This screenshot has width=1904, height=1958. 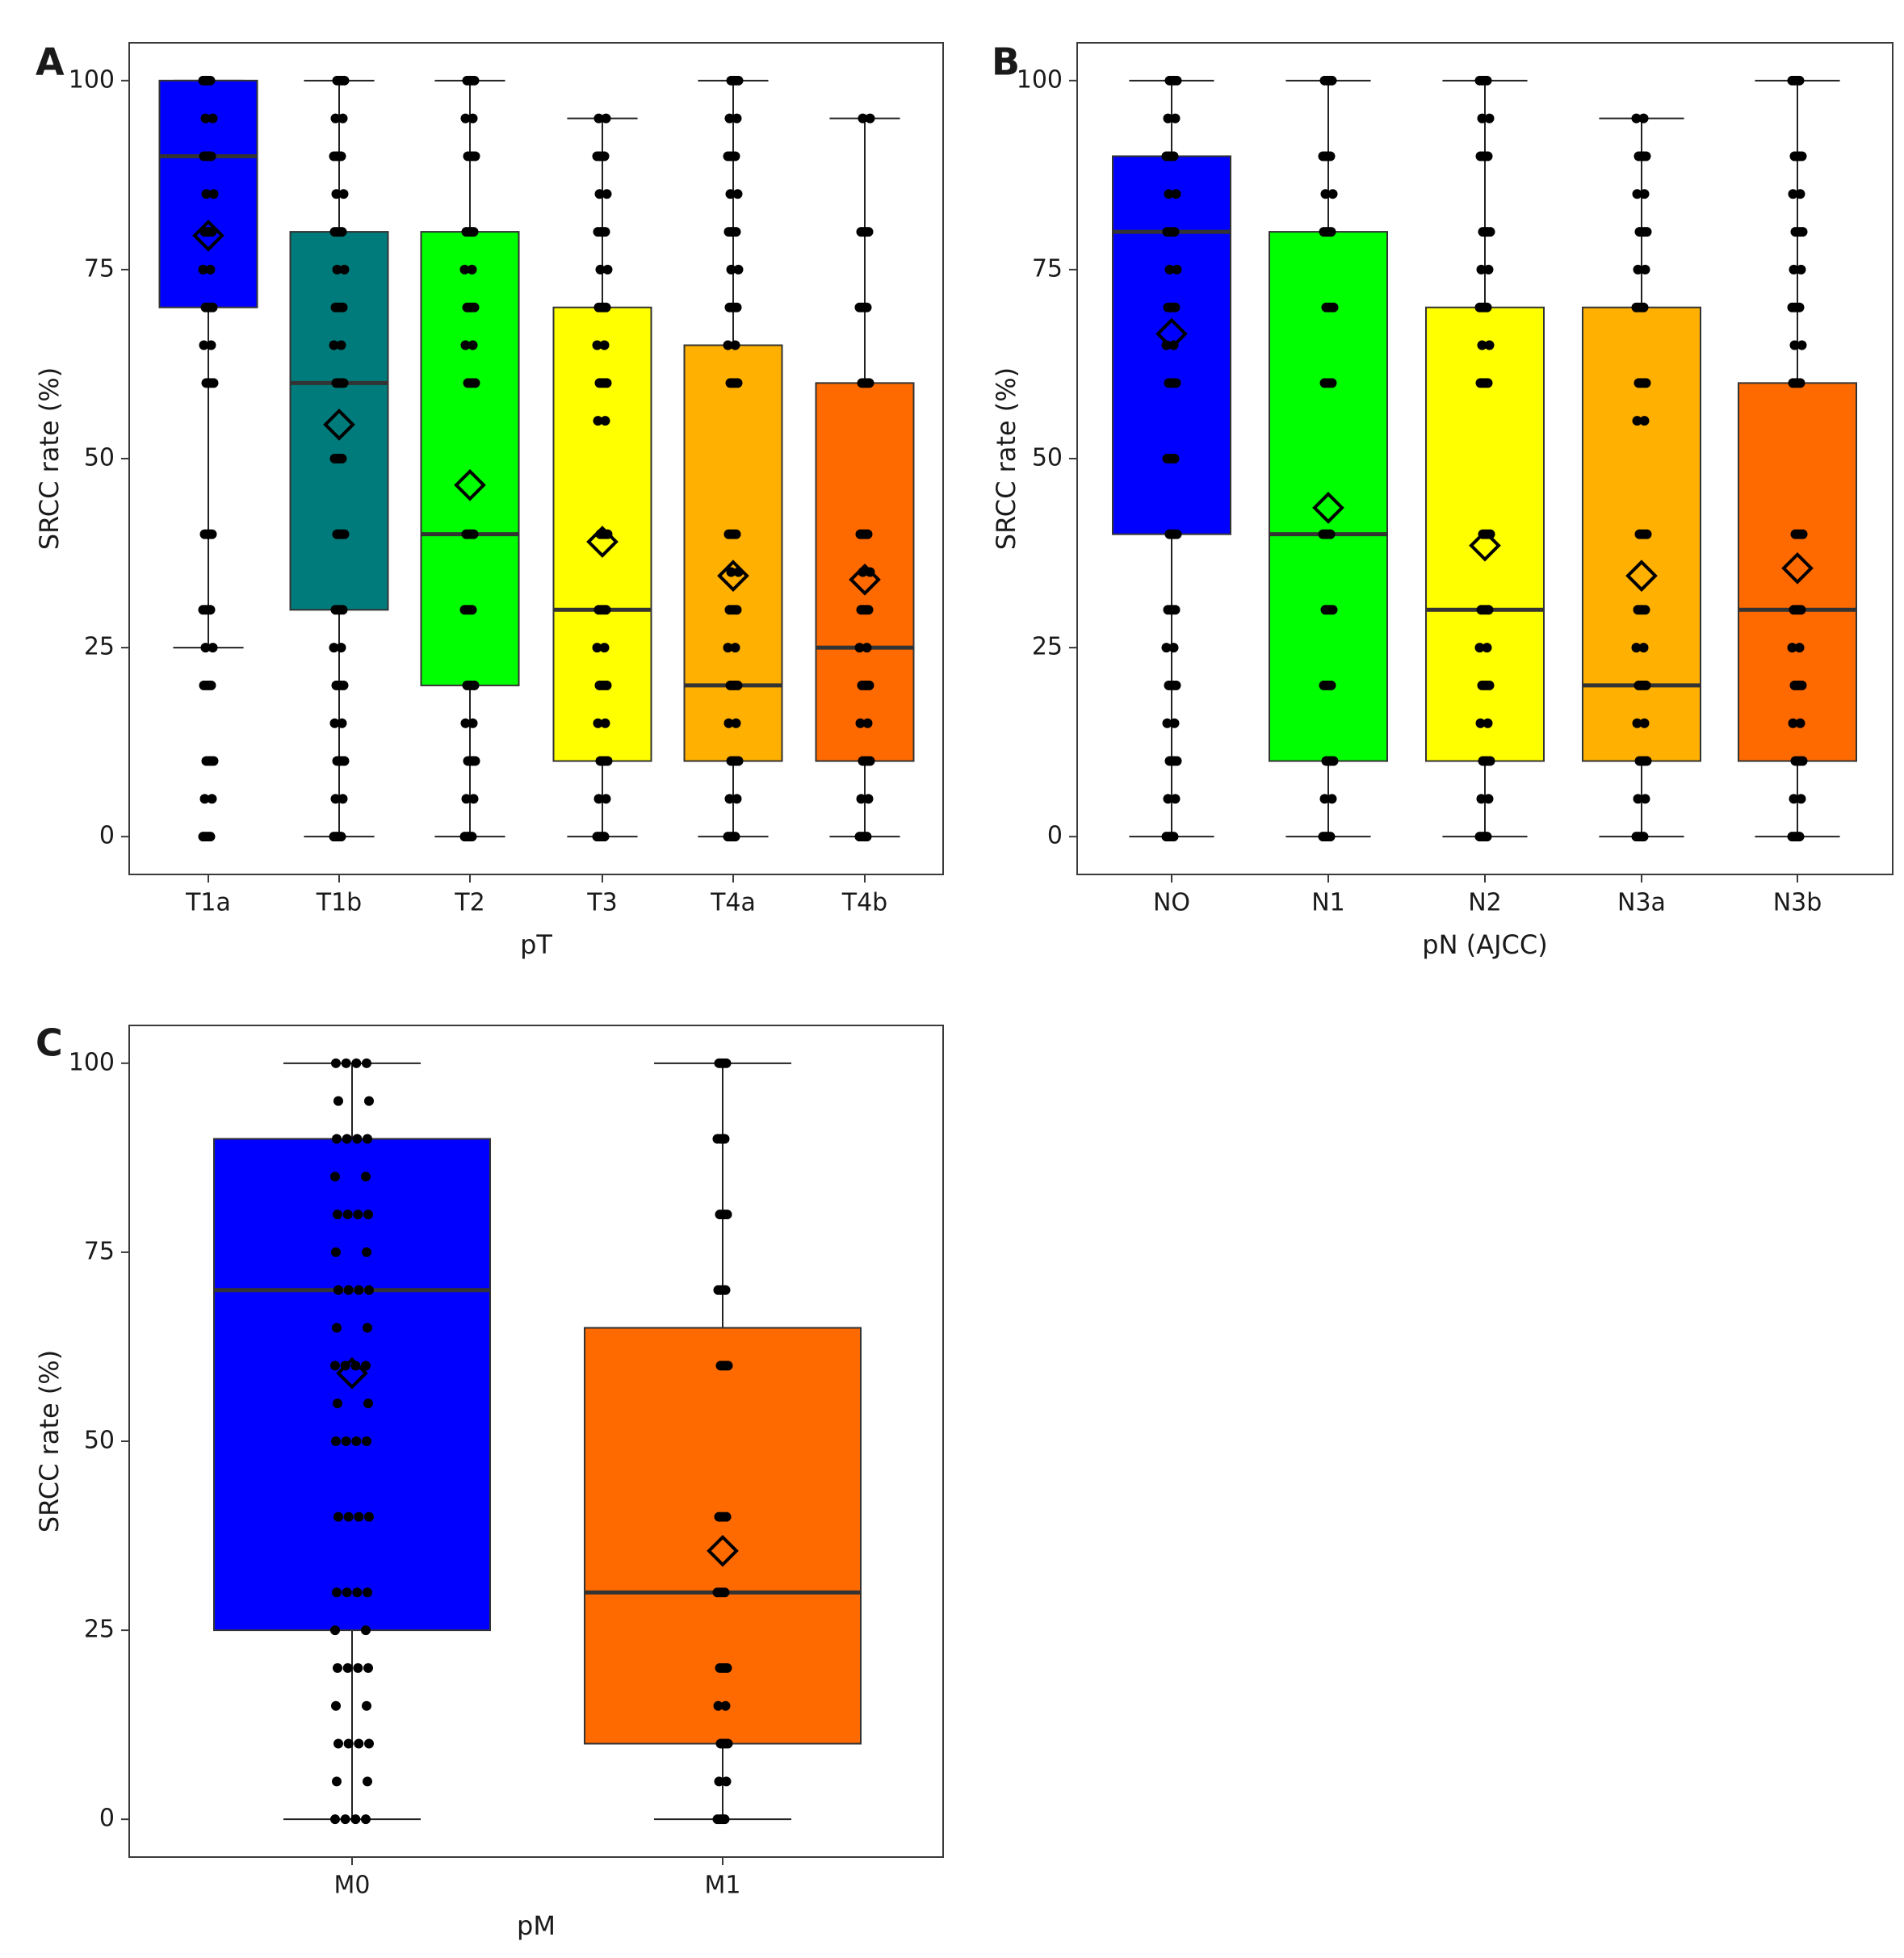 I want to click on box-t4a, so click(x=733, y=553).